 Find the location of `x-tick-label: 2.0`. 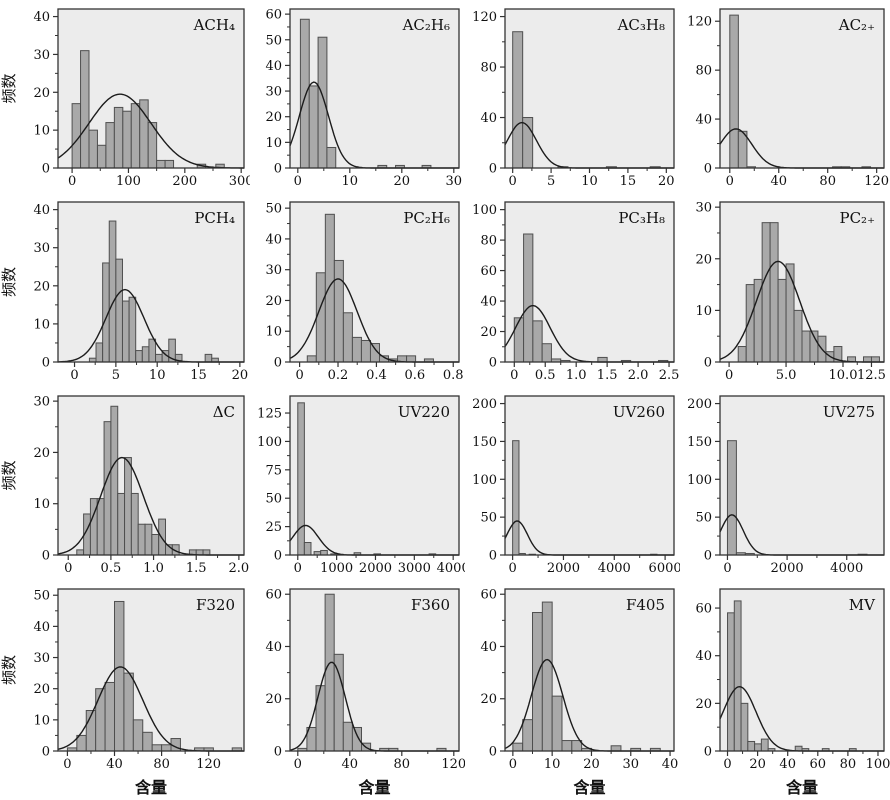

x-tick-label: 2.0 is located at coordinates (638, 375).